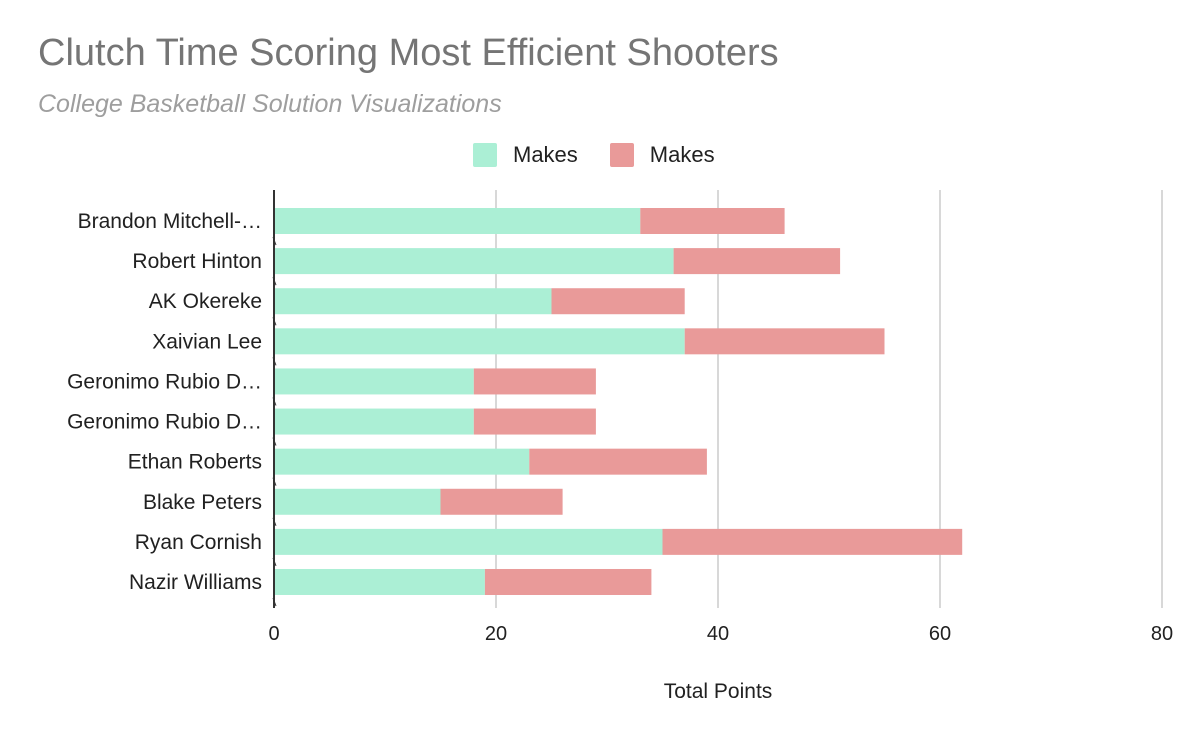  Describe the element at coordinates (207, 341) in the screenshot. I see `y-category-label: Xaivian Lee` at that location.